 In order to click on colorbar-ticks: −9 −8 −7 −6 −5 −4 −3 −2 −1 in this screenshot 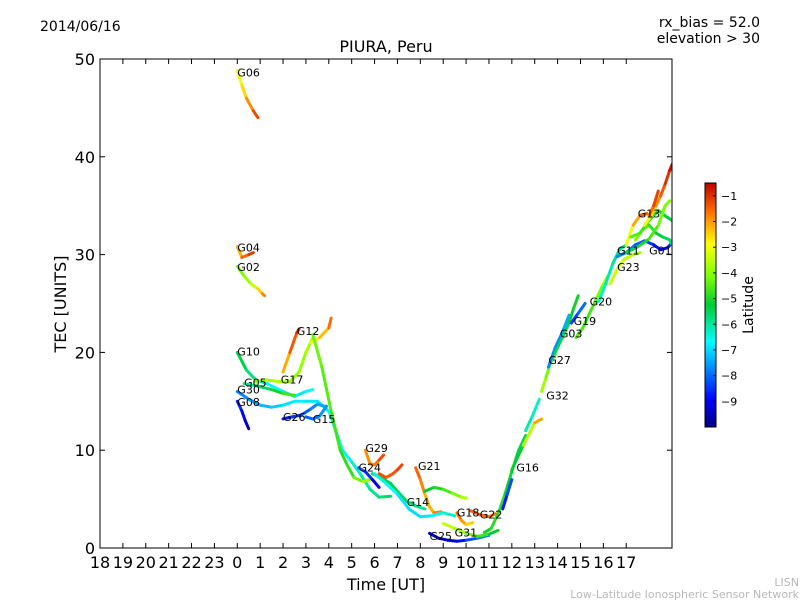, I will do `click(725, 299)`.